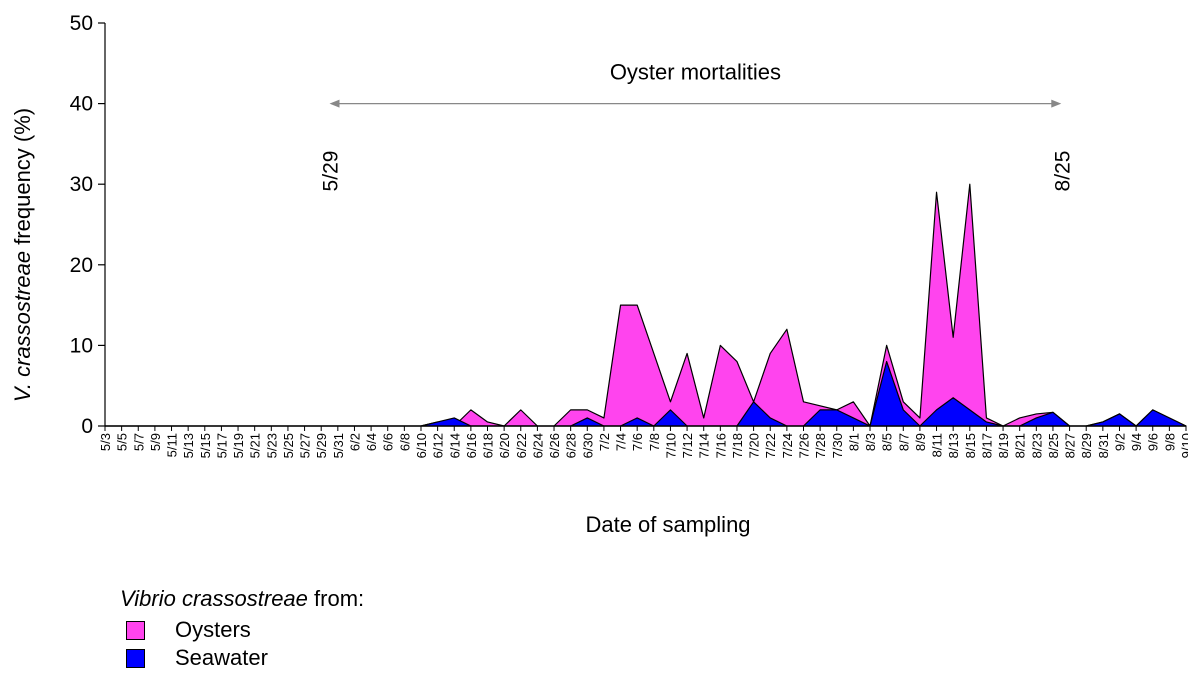 This screenshot has height=674, width=1188. I want to click on x-tick-label: 8/13, so click(953, 445).